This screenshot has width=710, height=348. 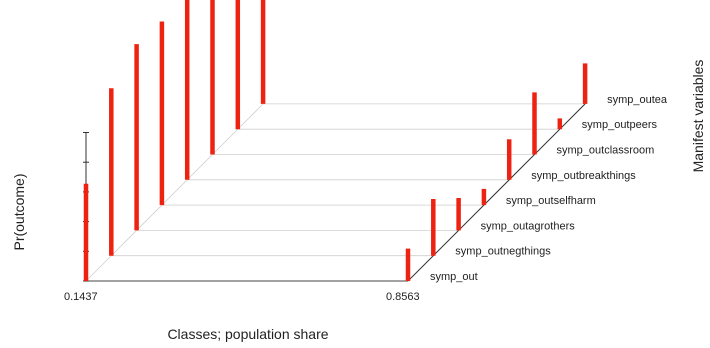 What do you see at coordinates (637, 100) in the screenshot?
I see `variable-label-symp_outeat: symp_outea` at bounding box center [637, 100].